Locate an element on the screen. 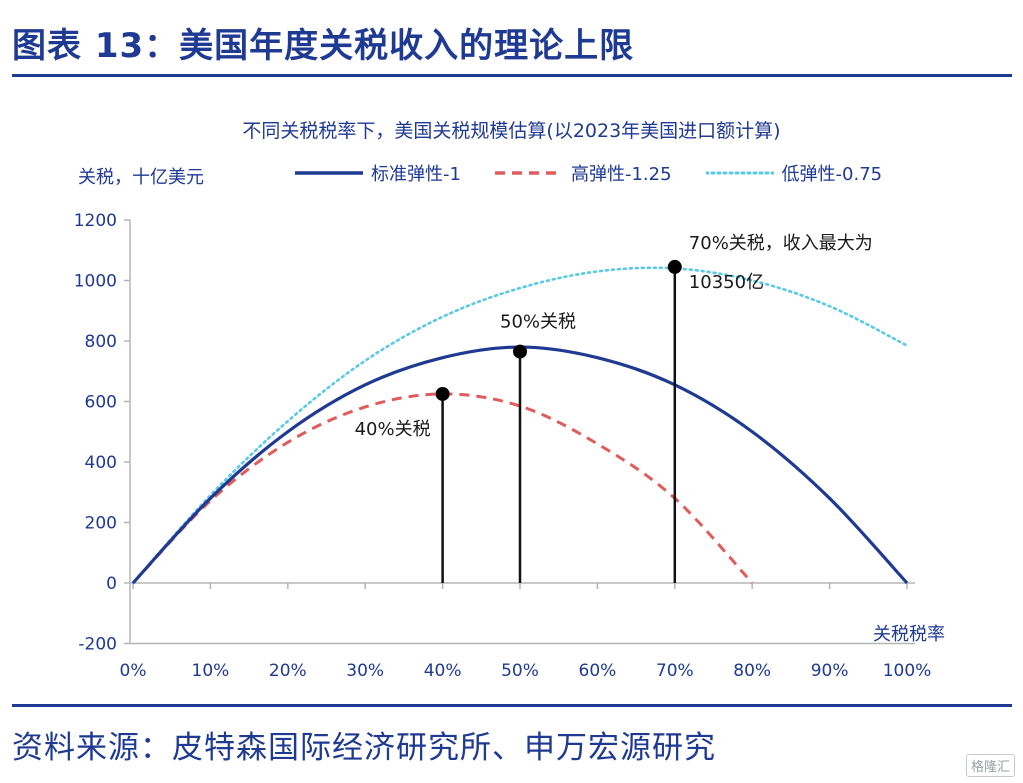  annotation-label-40: 40%关税 is located at coordinates (393, 429).